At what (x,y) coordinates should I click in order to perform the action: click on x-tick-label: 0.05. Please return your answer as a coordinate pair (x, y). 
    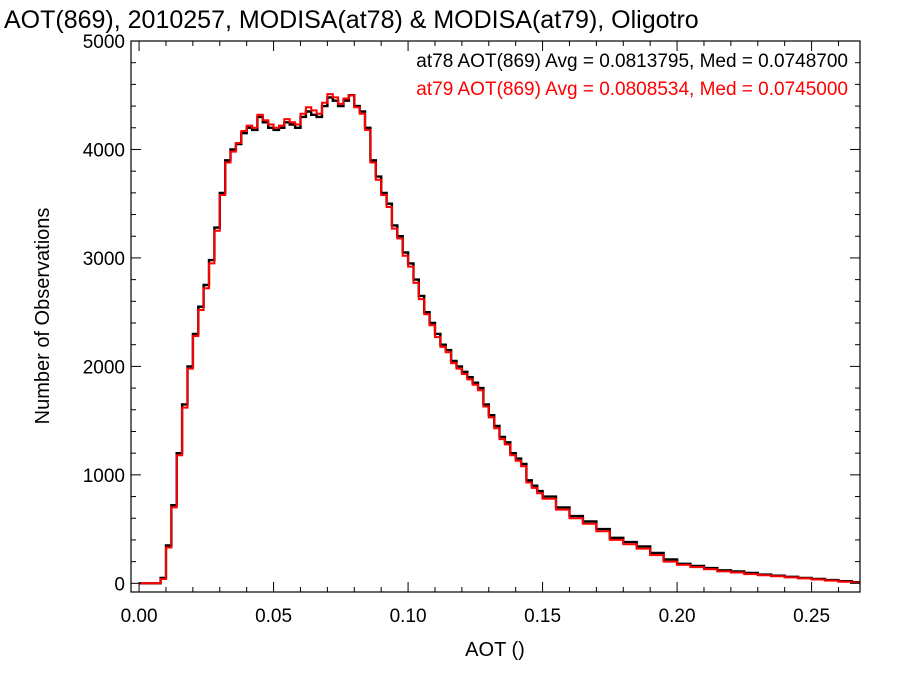
    Looking at the image, I should click on (273, 616).